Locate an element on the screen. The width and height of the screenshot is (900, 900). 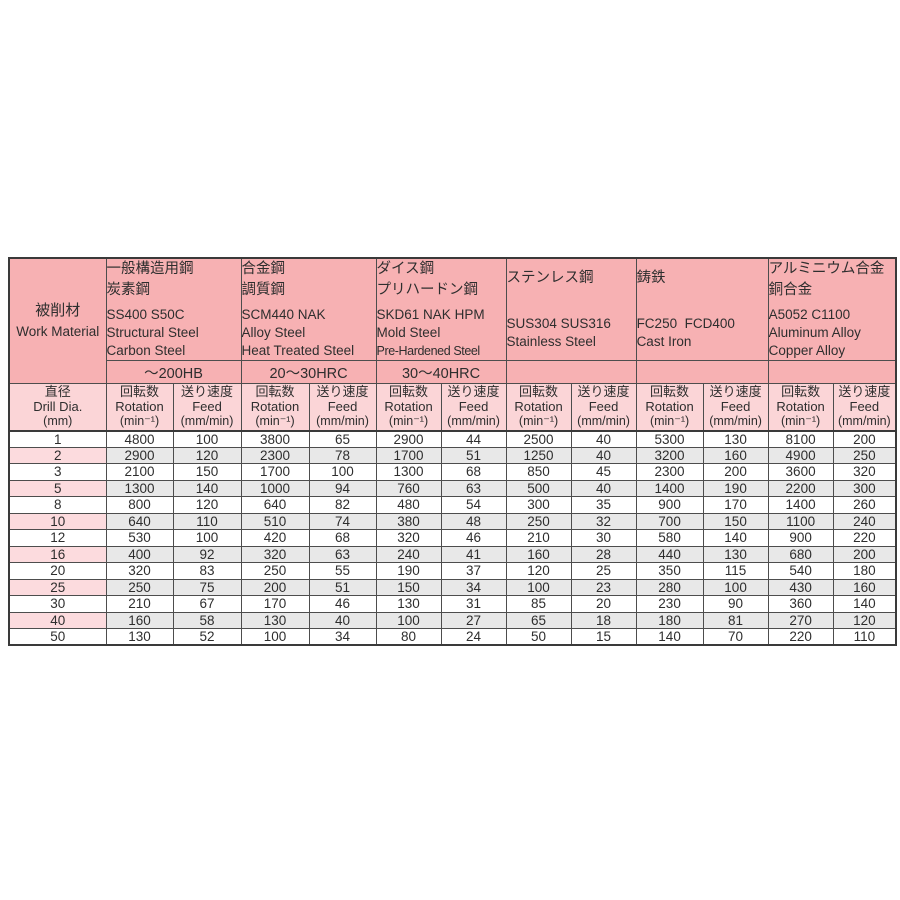
hardness-cell is located at coordinates (832, 372).